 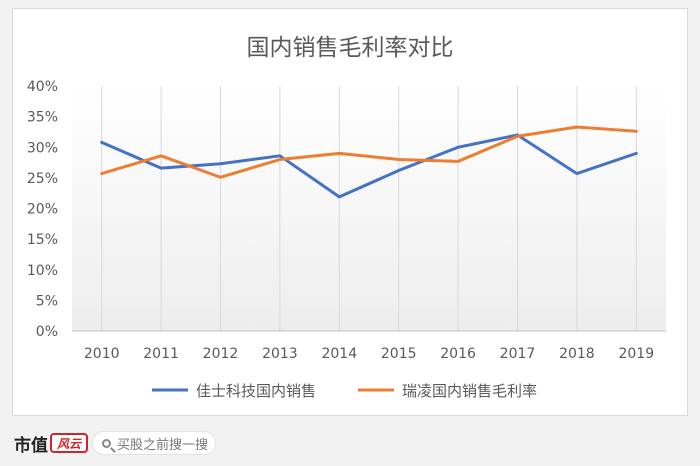 I want to click on x-tick-label: 2016, so click(x=458, y=354).